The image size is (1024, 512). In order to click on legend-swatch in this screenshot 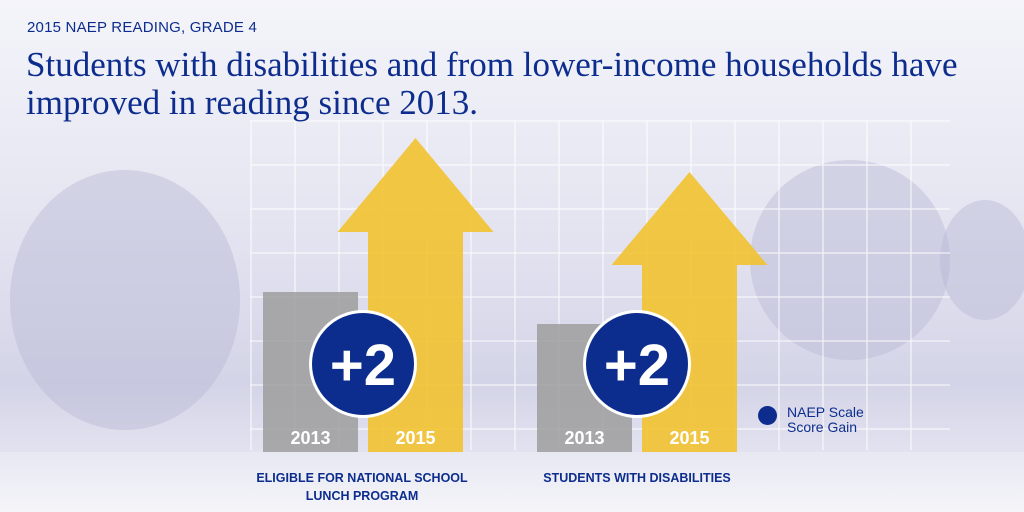, I will do `click(767, 415)`.